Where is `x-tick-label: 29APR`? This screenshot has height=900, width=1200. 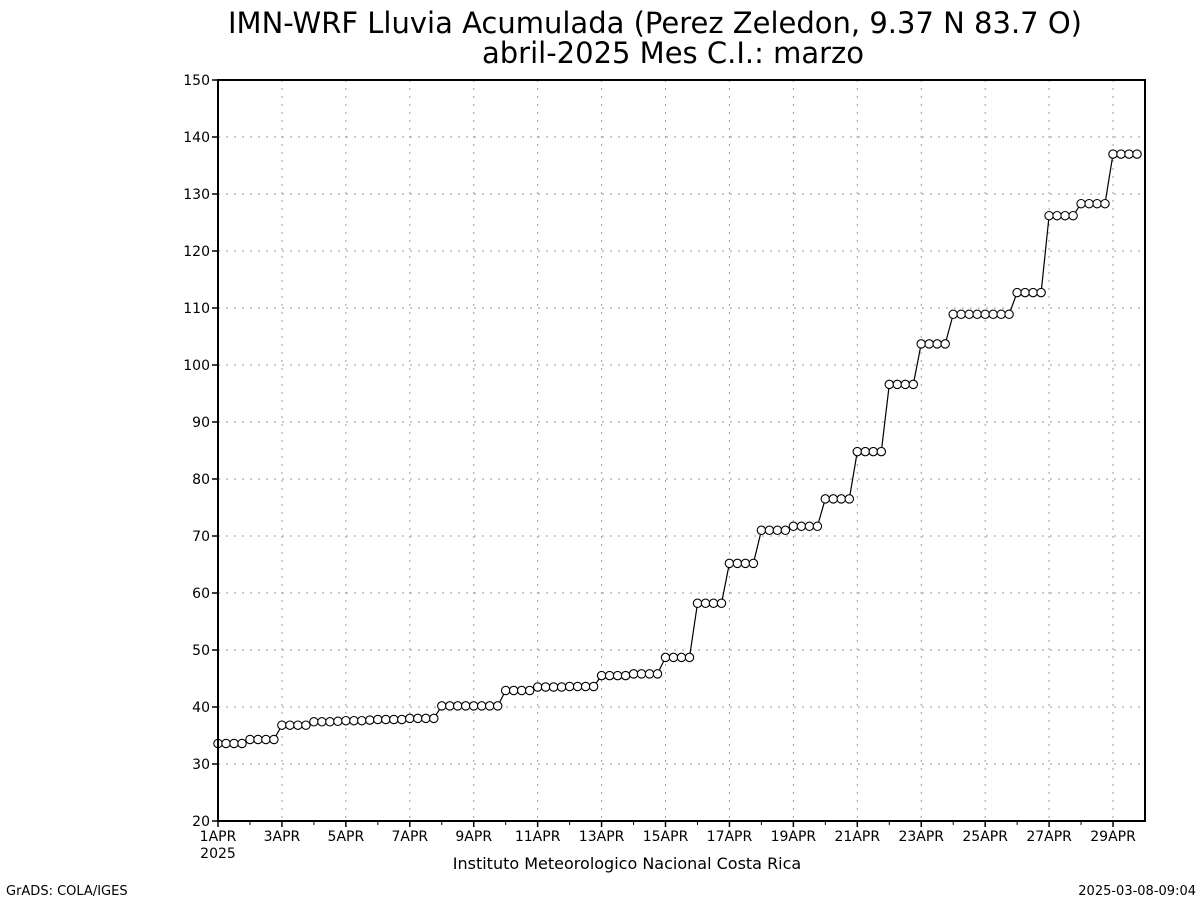
x-tick-label: 29APR is located at coordinates (1113, 837).